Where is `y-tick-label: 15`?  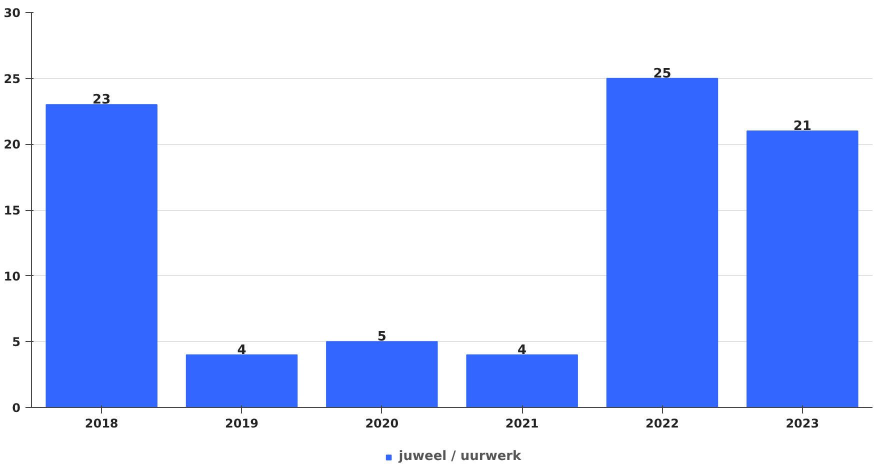 y-tick-label: 15 is located at coordinates (12, 211).